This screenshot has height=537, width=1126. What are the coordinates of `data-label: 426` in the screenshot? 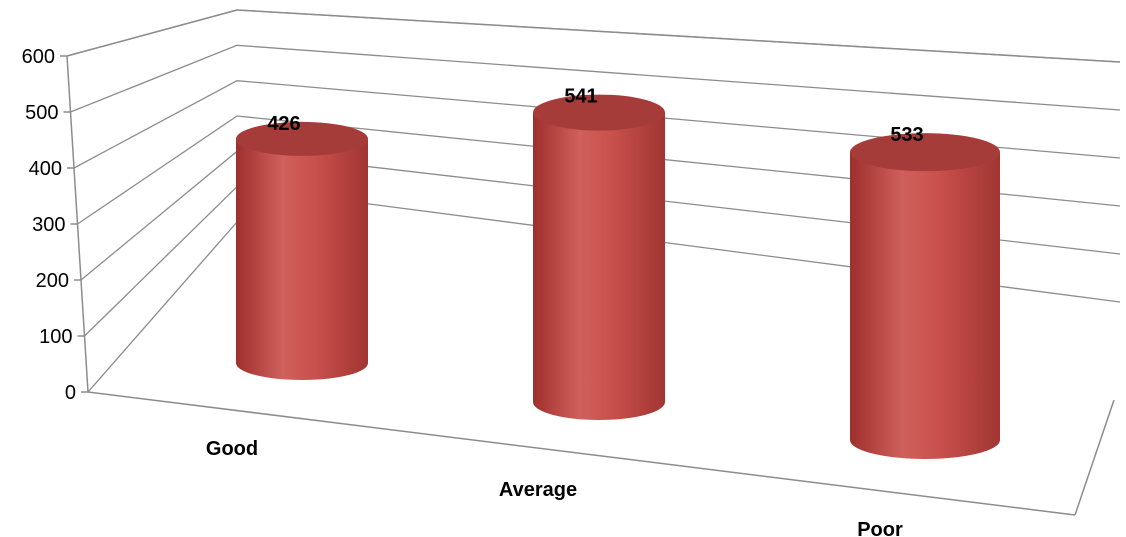 It's located at (283, 124).